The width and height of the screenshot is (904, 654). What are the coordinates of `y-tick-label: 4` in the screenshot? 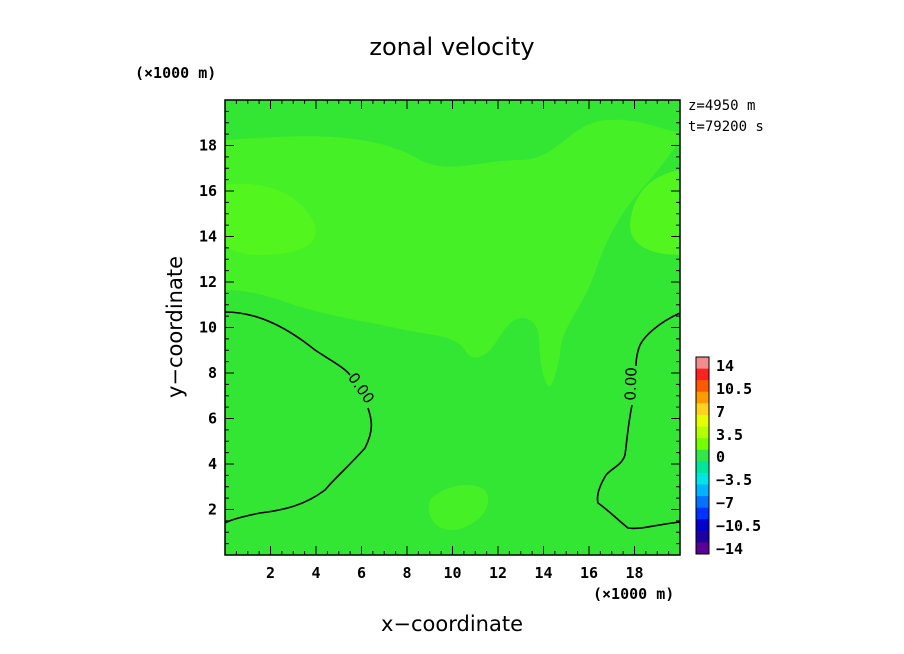 It's located at (212, 464).